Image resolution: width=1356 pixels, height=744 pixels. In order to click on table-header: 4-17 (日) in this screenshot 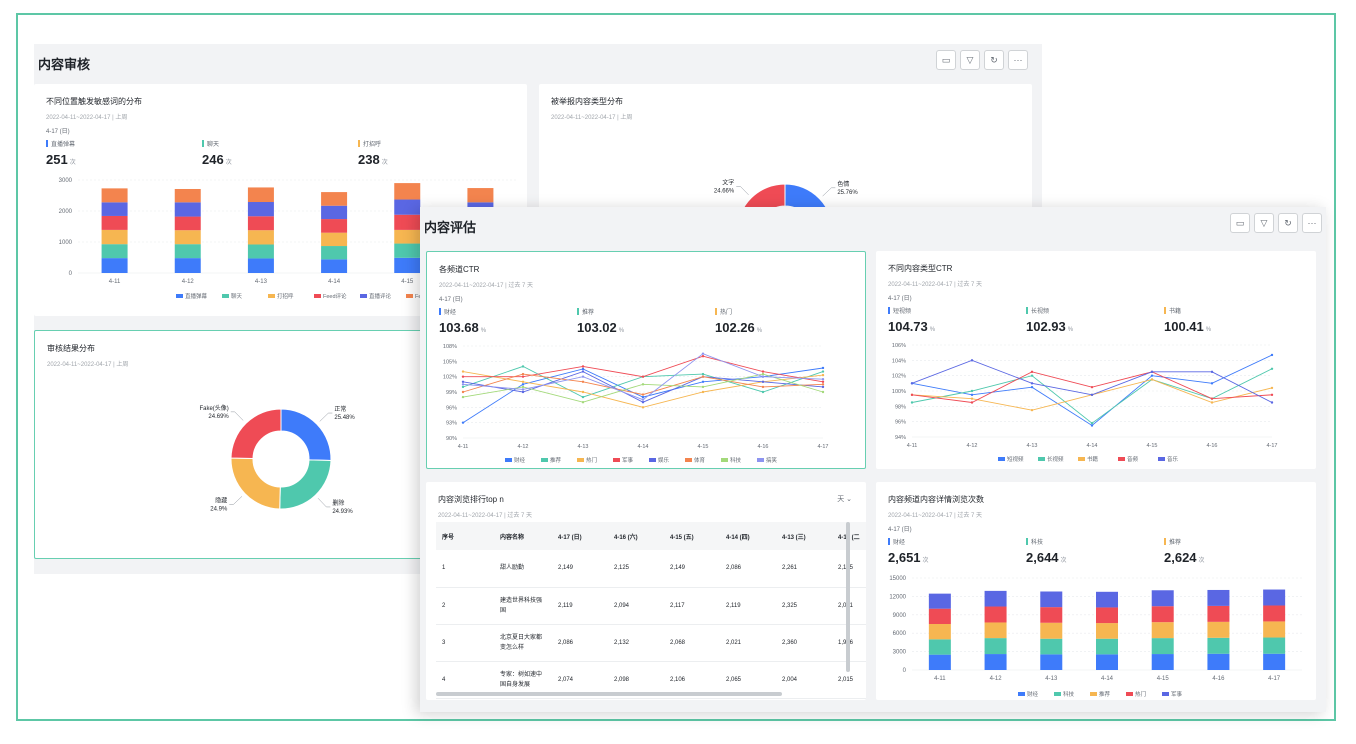, I will do `click(580, 536)`.